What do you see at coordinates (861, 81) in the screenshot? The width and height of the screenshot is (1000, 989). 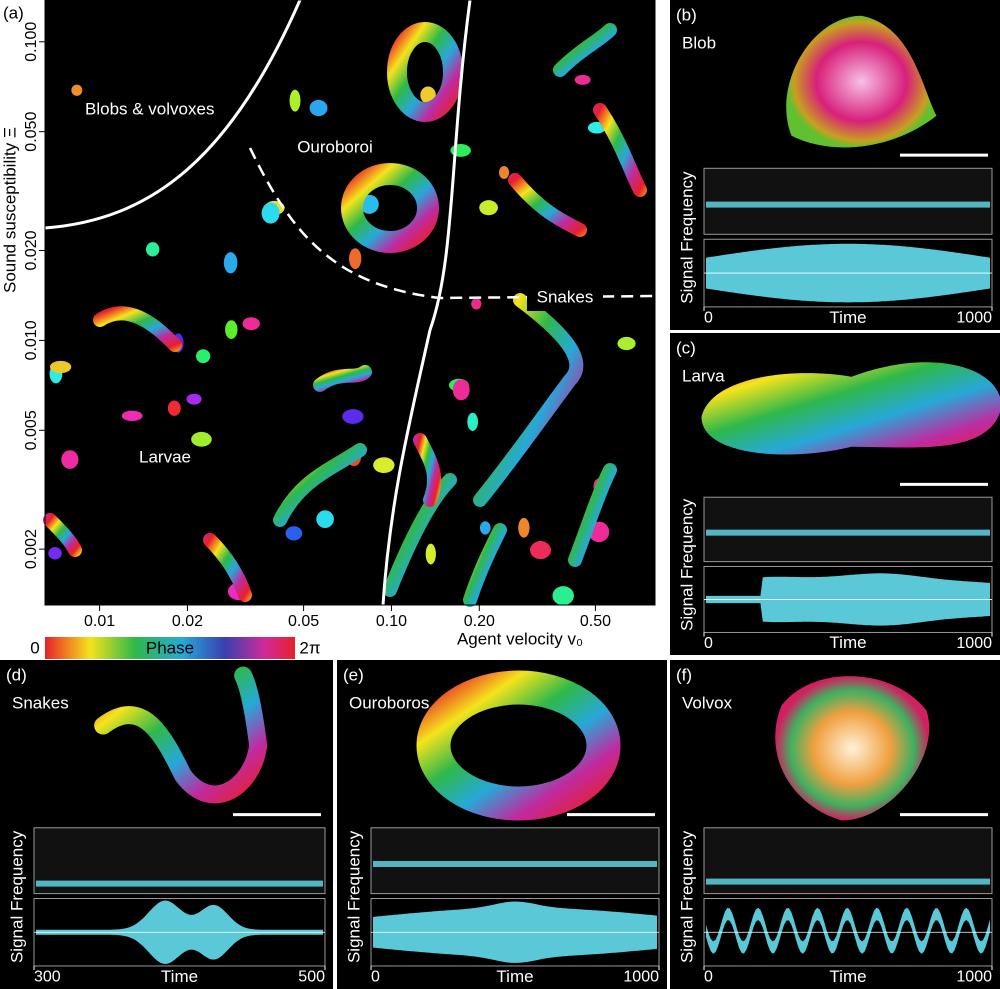 I see `blob` at bounding box center [861, 81].